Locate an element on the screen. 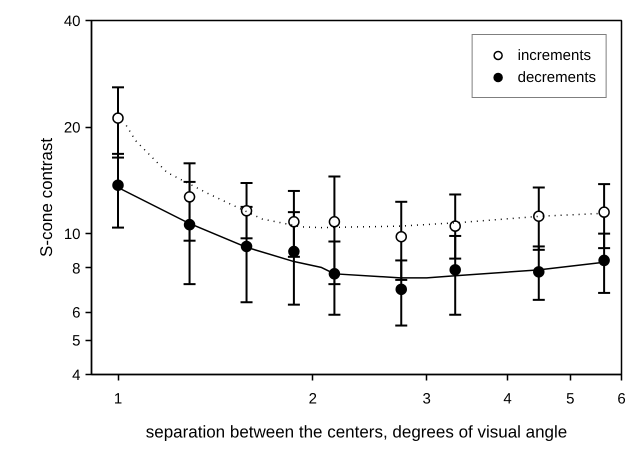 The image size is (626, 452). x-tick-label: 4 is located at coordinates (507, 399).